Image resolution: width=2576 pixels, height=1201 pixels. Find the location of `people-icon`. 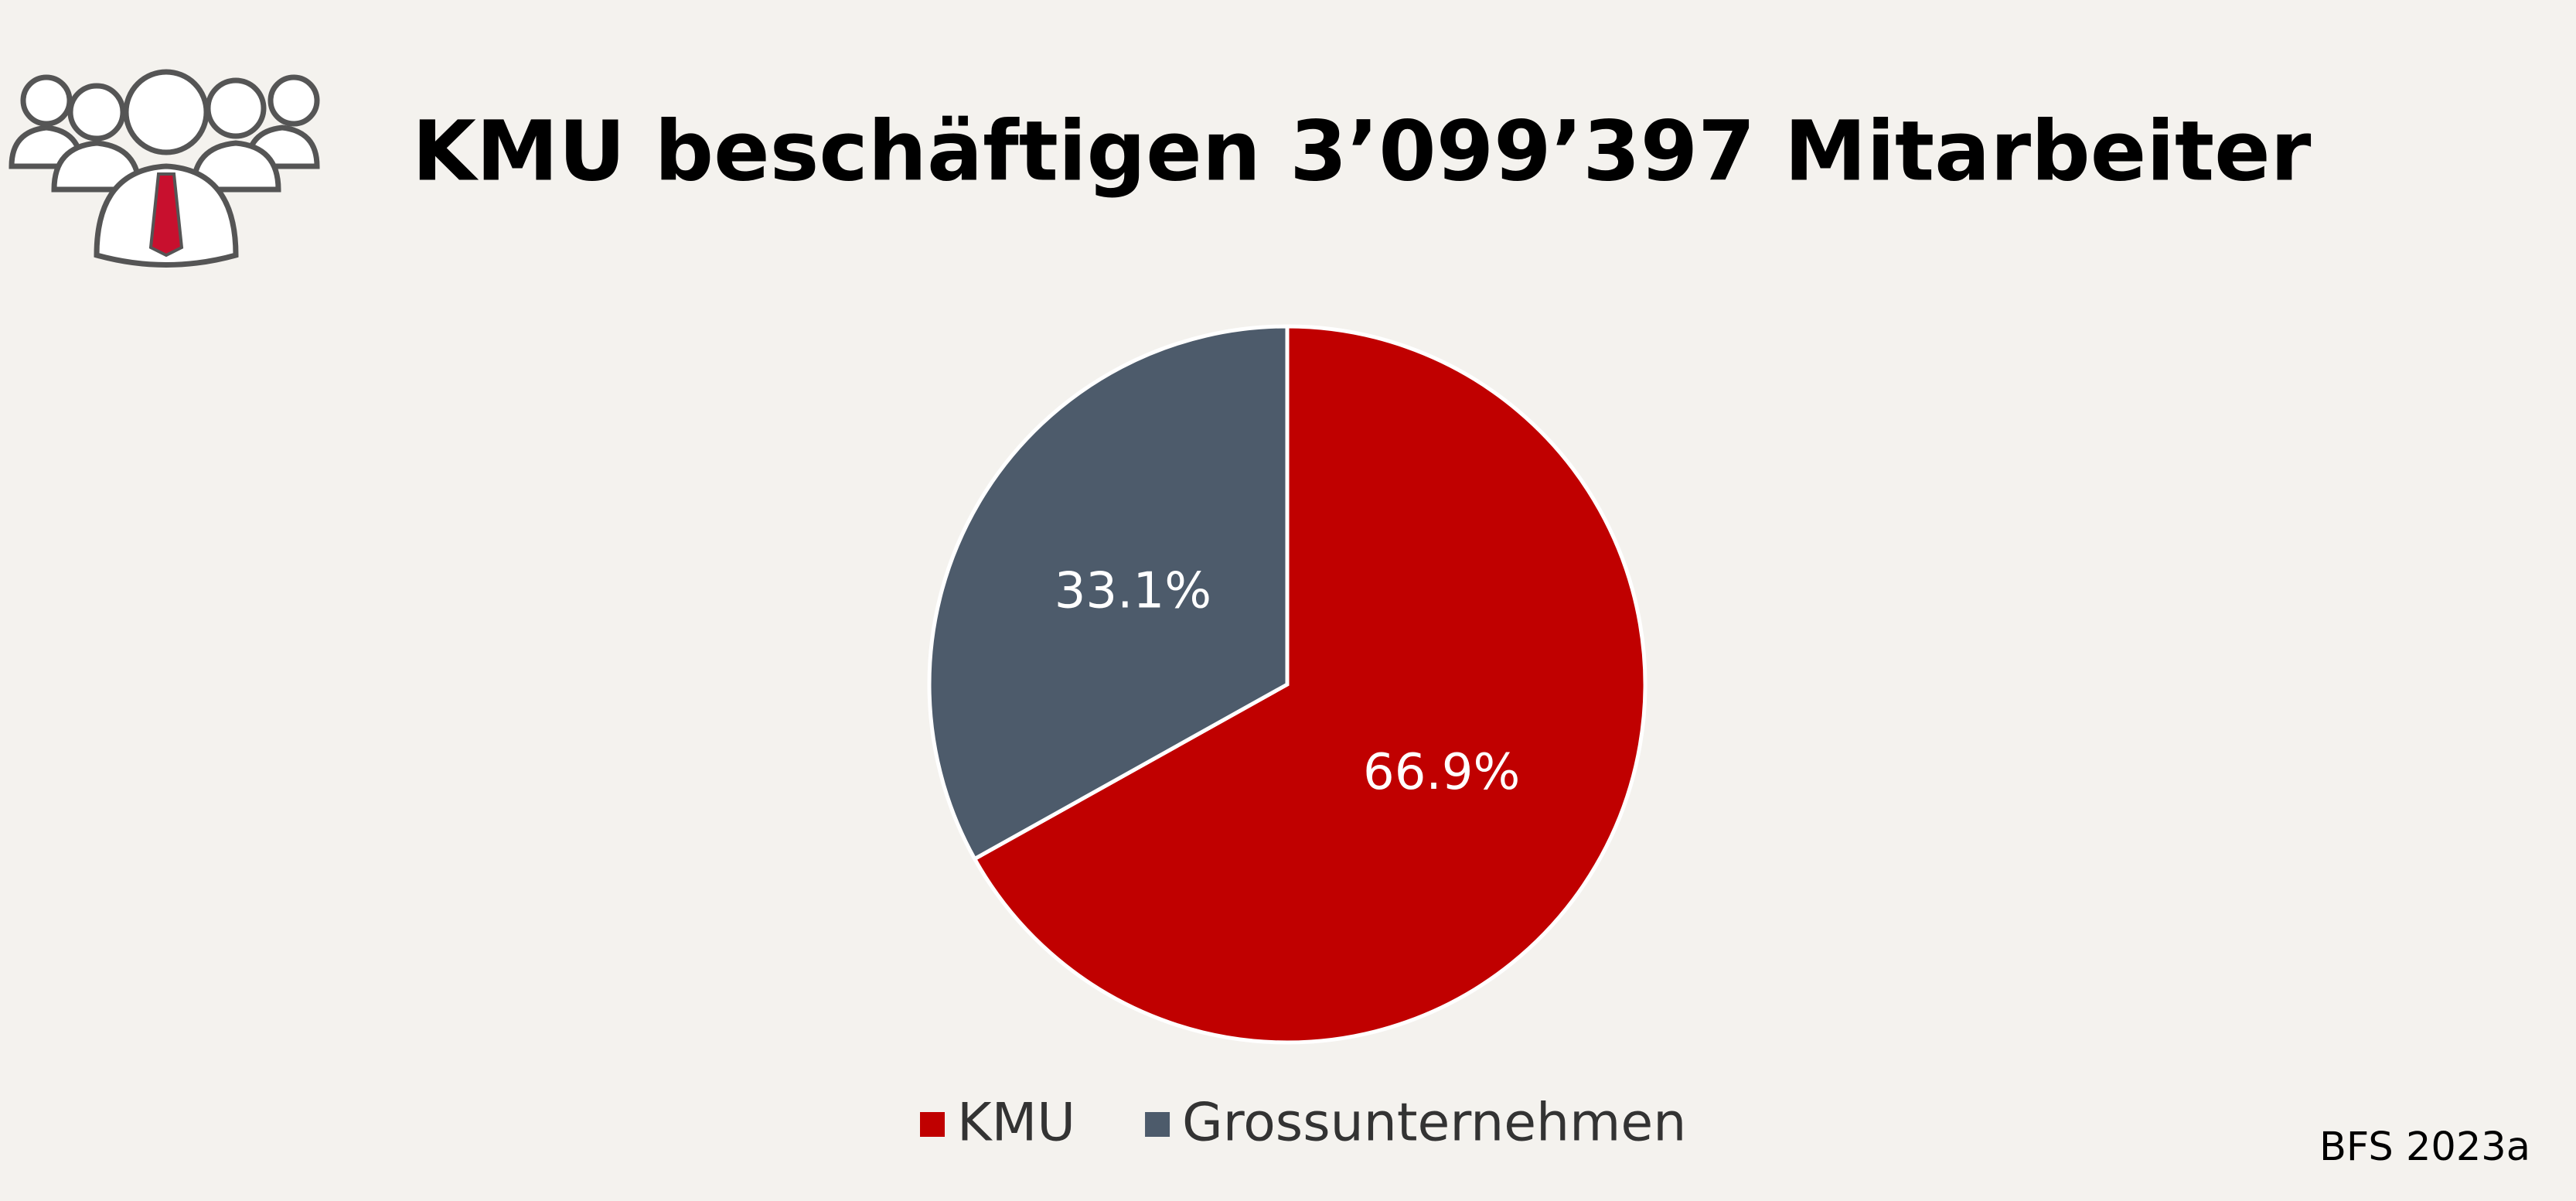

people-icon is located at coordinates (164, 168).